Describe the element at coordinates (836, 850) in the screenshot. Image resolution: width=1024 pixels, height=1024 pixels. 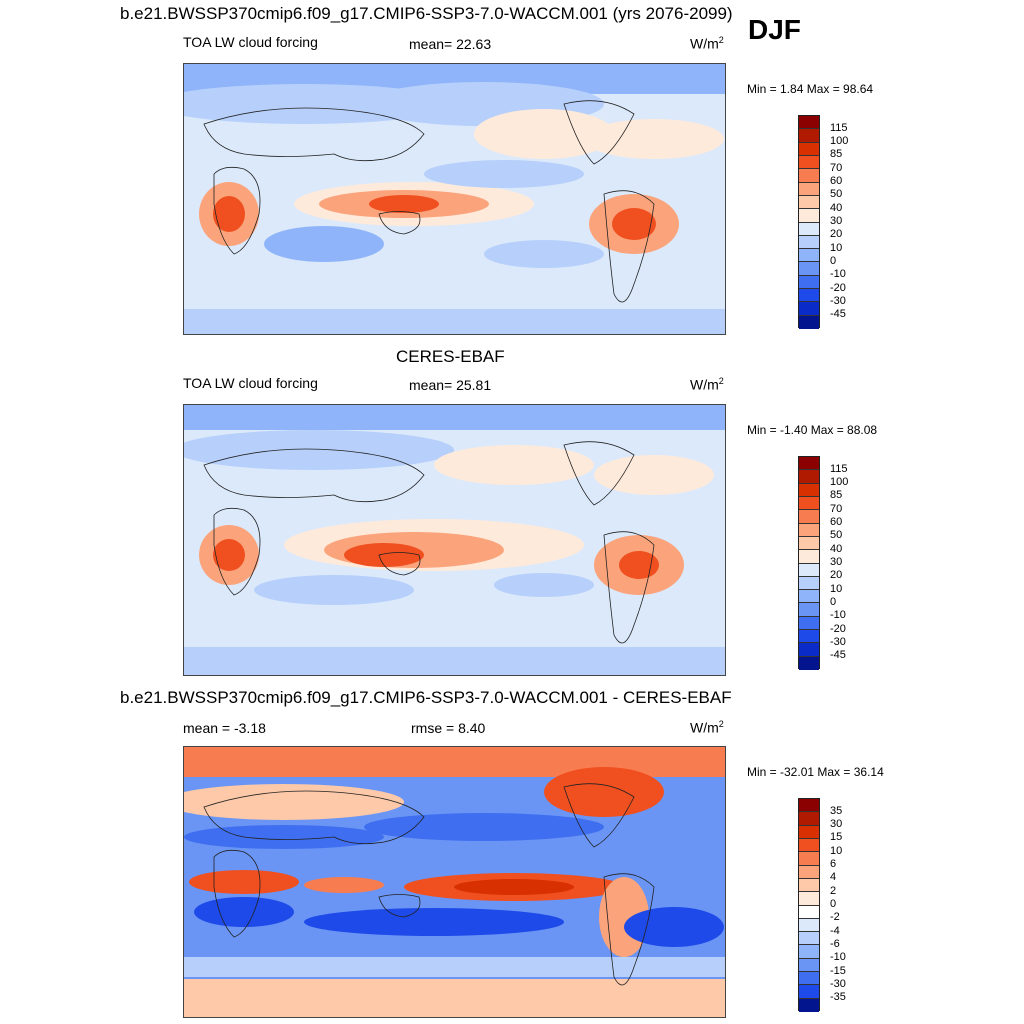
I see `panel3-colorbar-label: 10` at that location.